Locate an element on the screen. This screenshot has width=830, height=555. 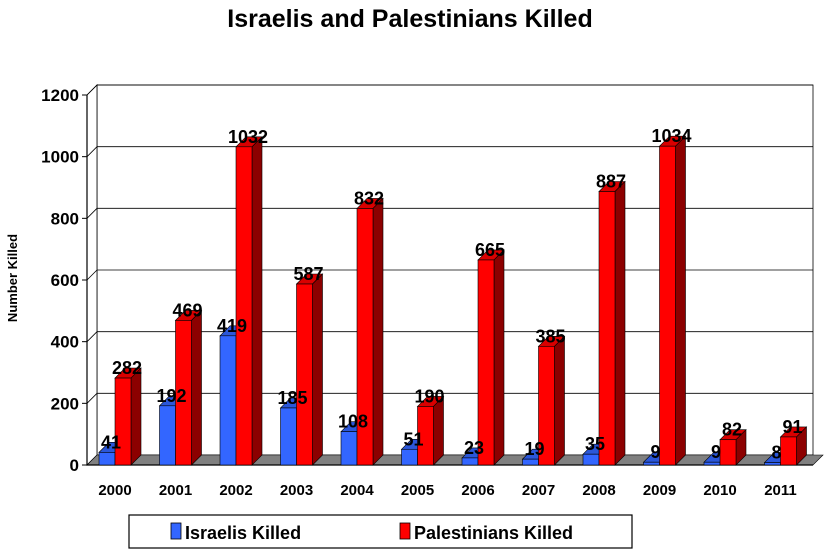
data-label-palestinians-2010: 82 is located at coordinates (732, 430).